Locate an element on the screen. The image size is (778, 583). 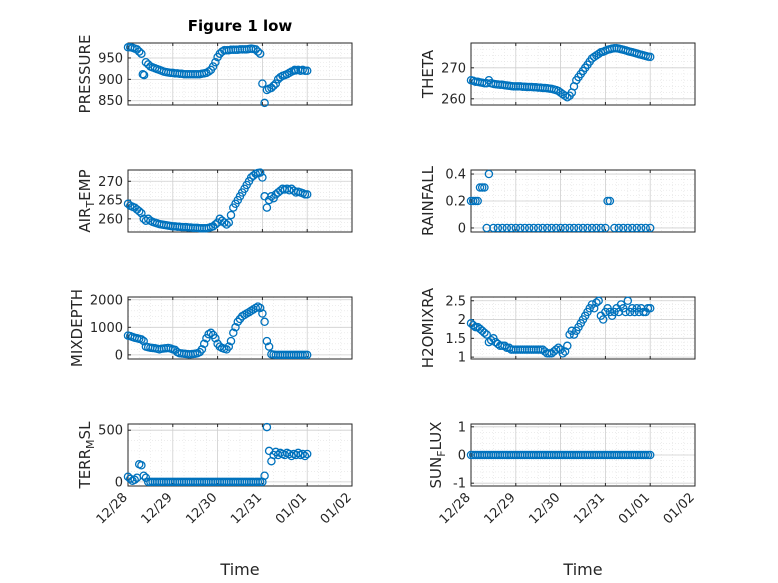
subplot-rainfall: 0 0.2 0.4 RAINFALL is located at coordinates (557, 200).